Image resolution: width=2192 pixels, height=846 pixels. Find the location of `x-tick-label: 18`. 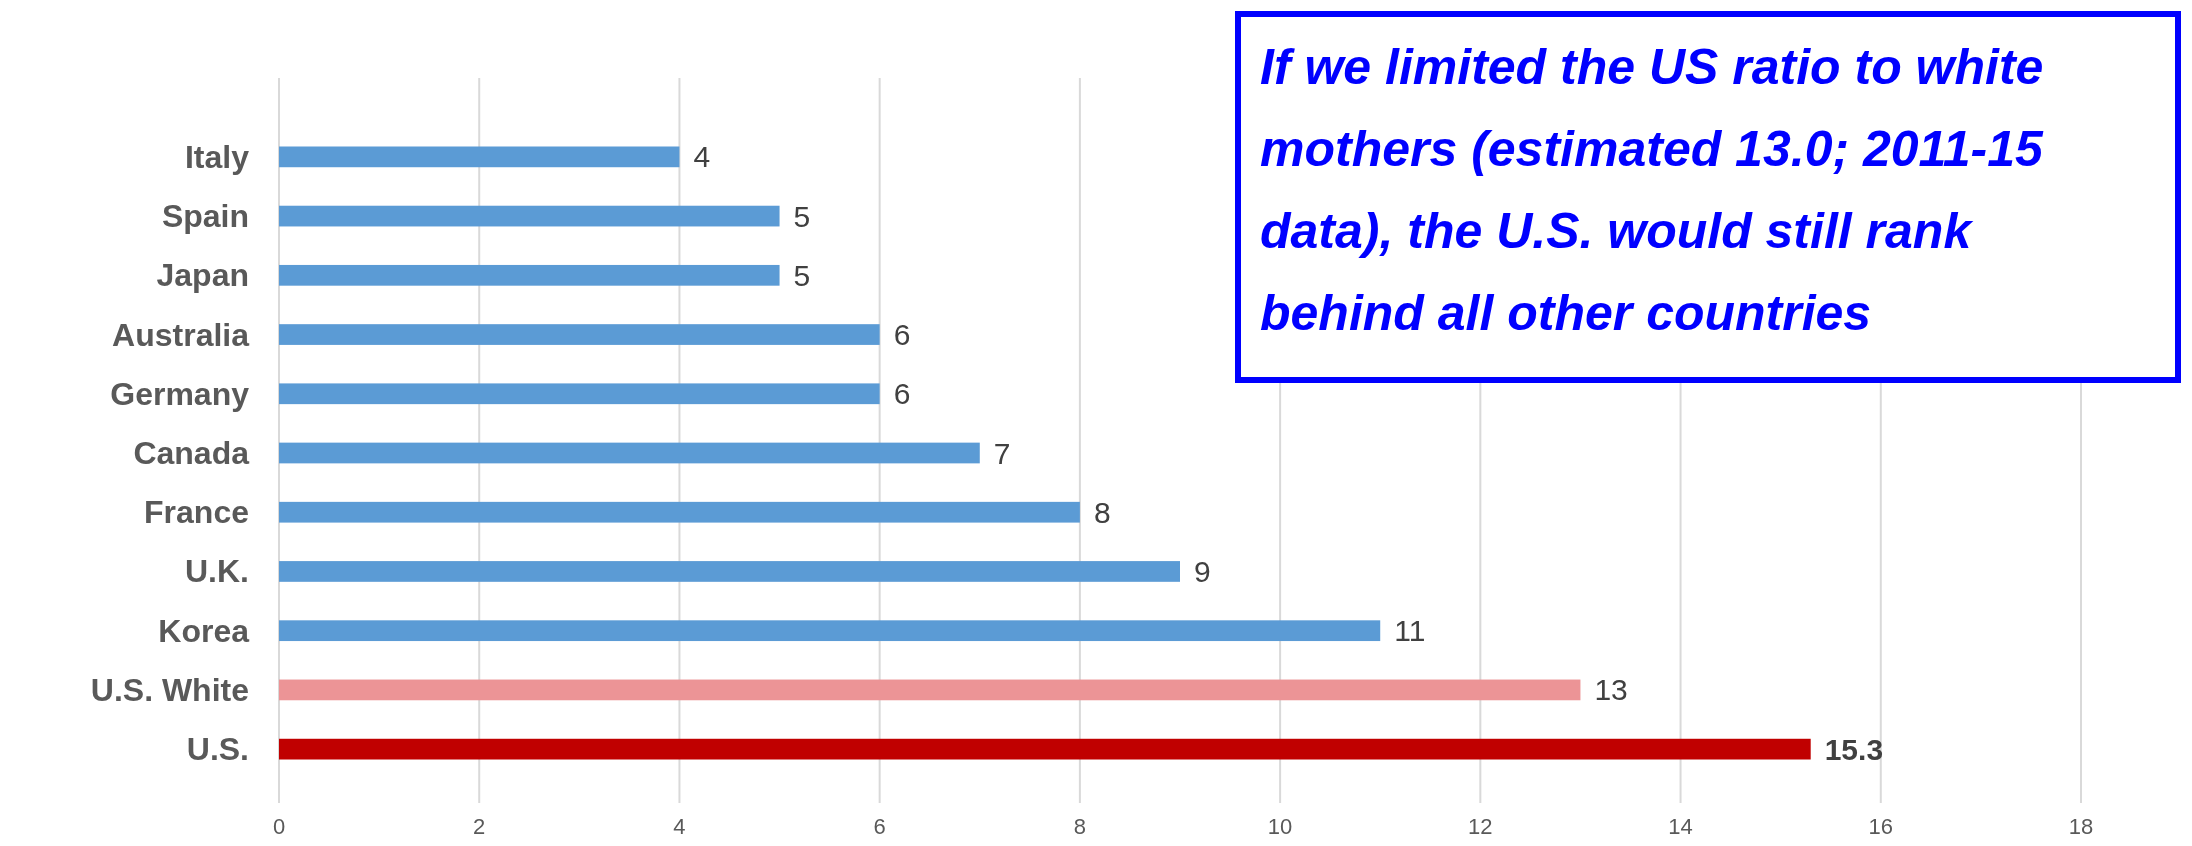

x-tick-label: 18 is located at coordinates (2081, 826).